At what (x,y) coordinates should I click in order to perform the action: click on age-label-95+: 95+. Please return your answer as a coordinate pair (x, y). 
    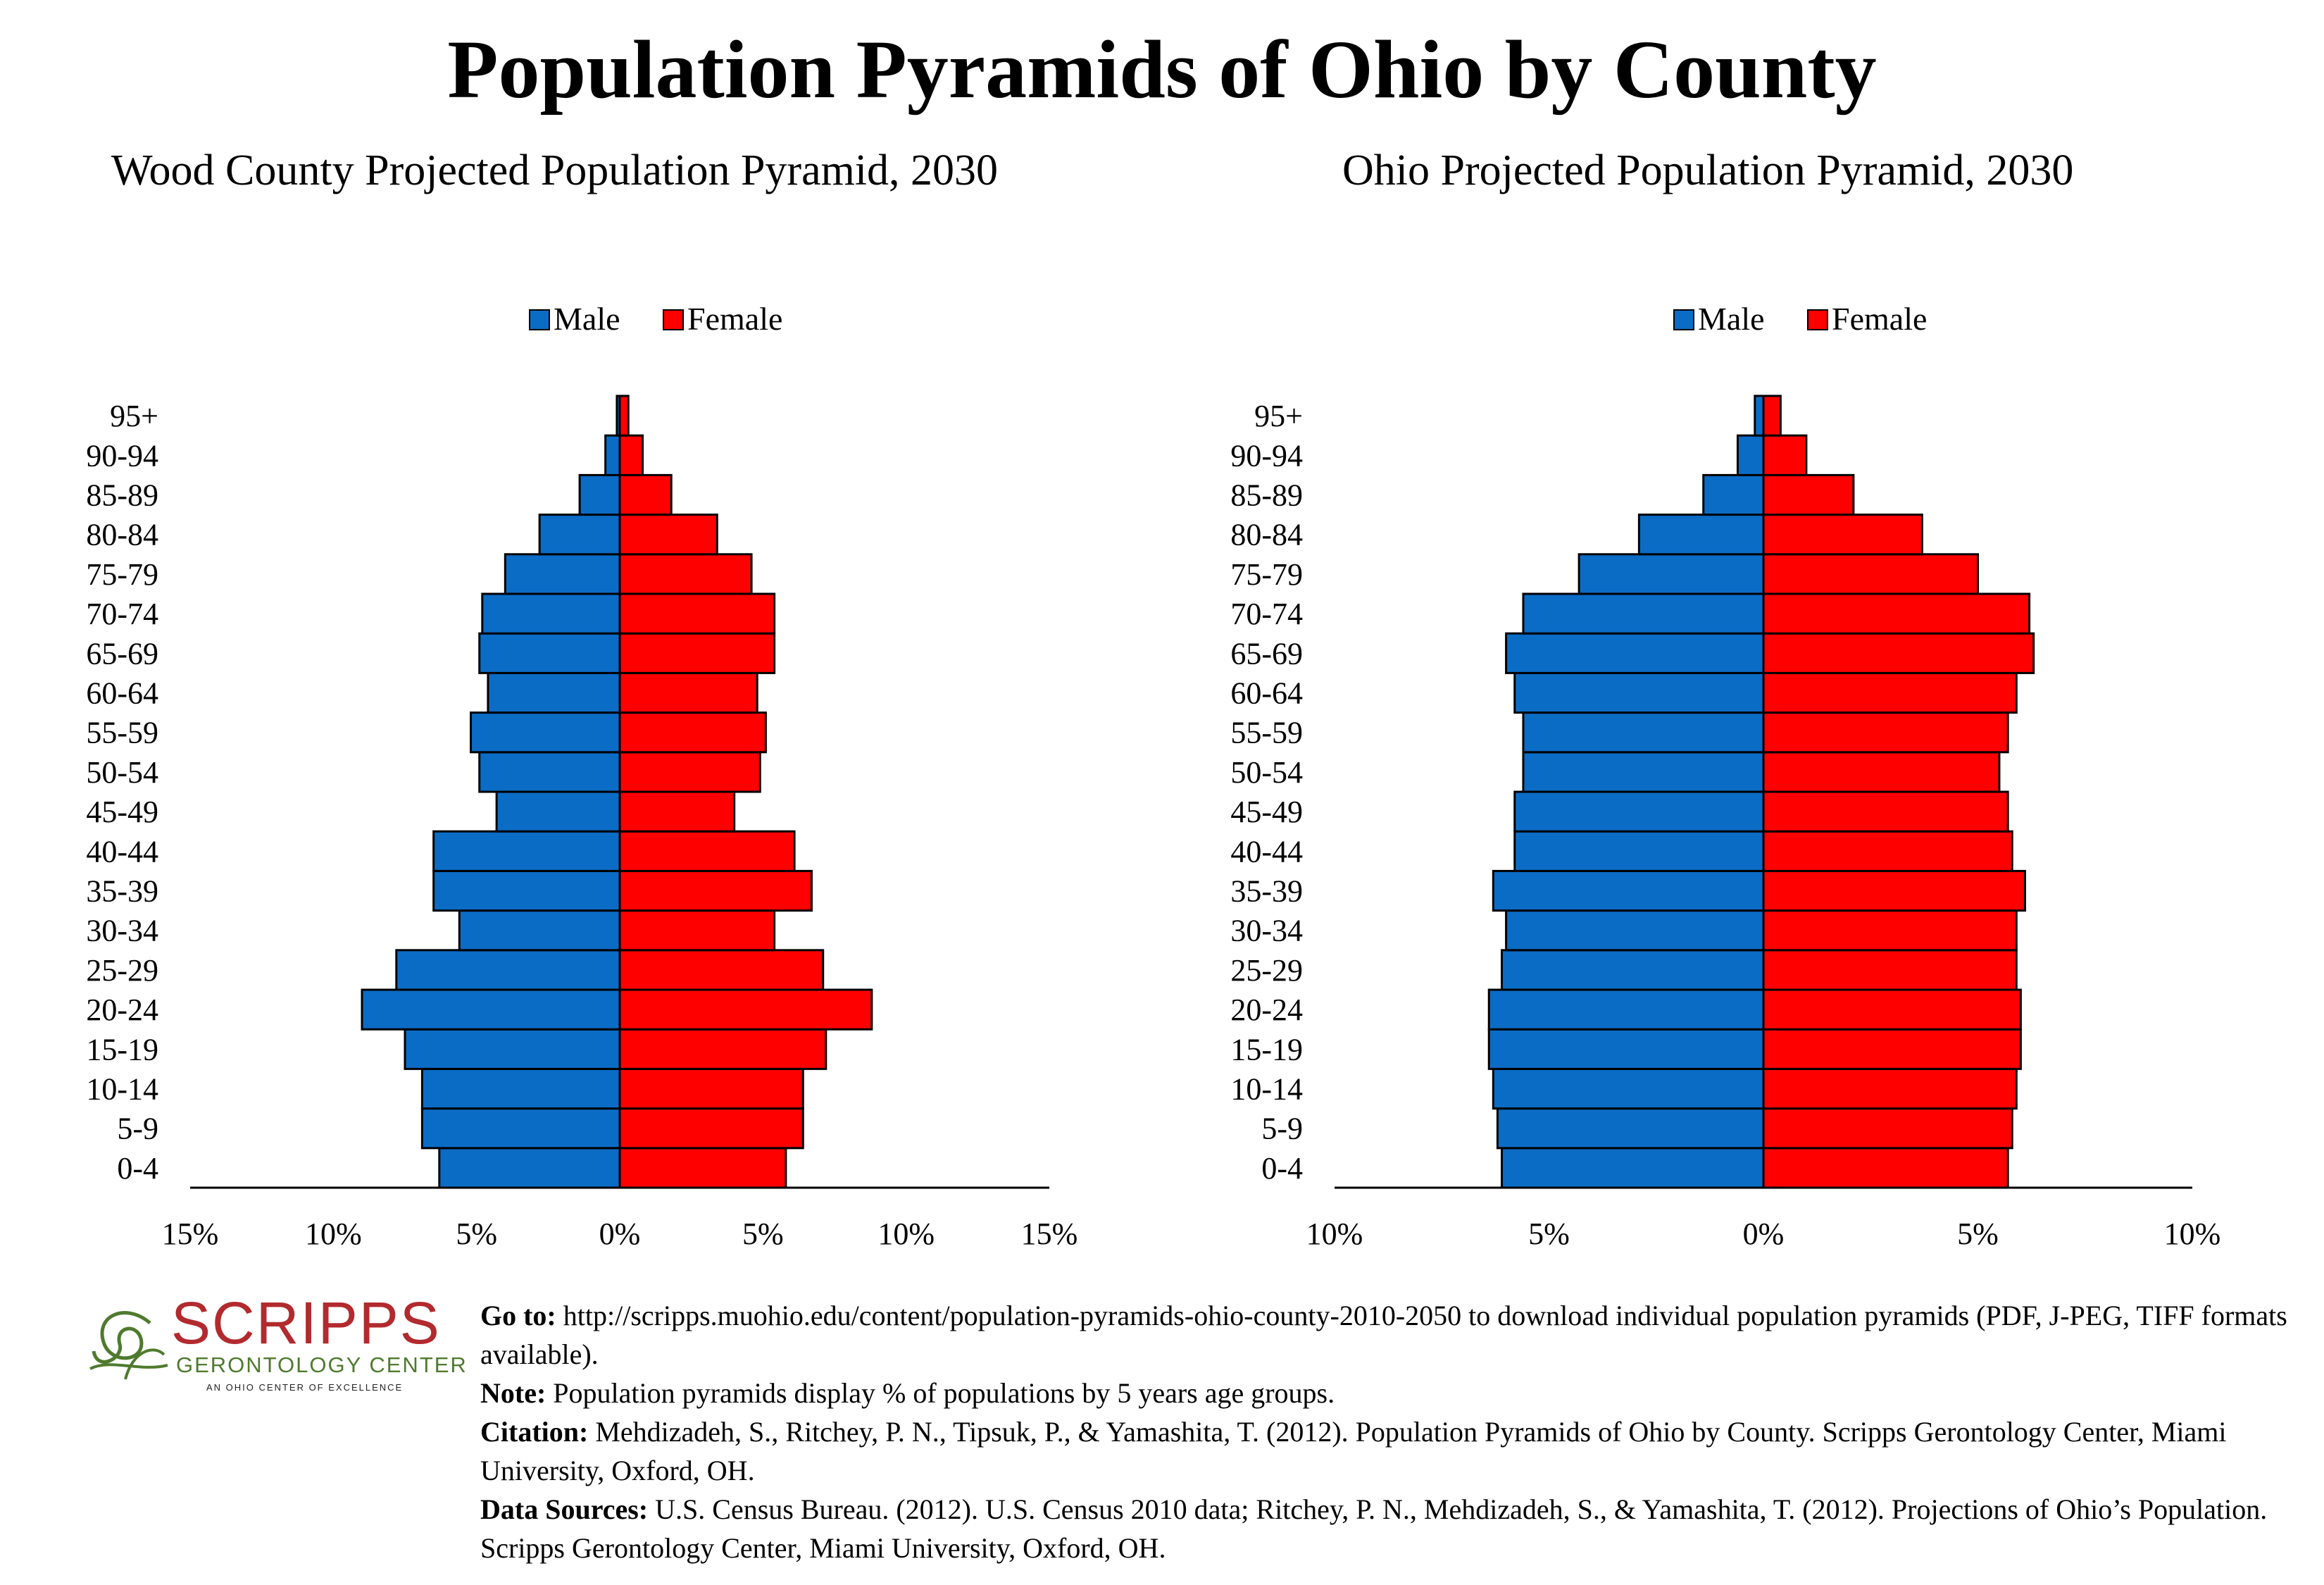
    Looking at the image, I should click on (1278, 416).